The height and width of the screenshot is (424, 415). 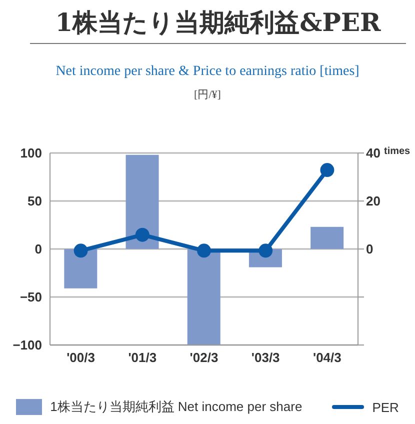 What do you see at coordinates (81, 358) in the screenshot?
I see `x-tick-label: '00/3` at bounding box center [81, 358].